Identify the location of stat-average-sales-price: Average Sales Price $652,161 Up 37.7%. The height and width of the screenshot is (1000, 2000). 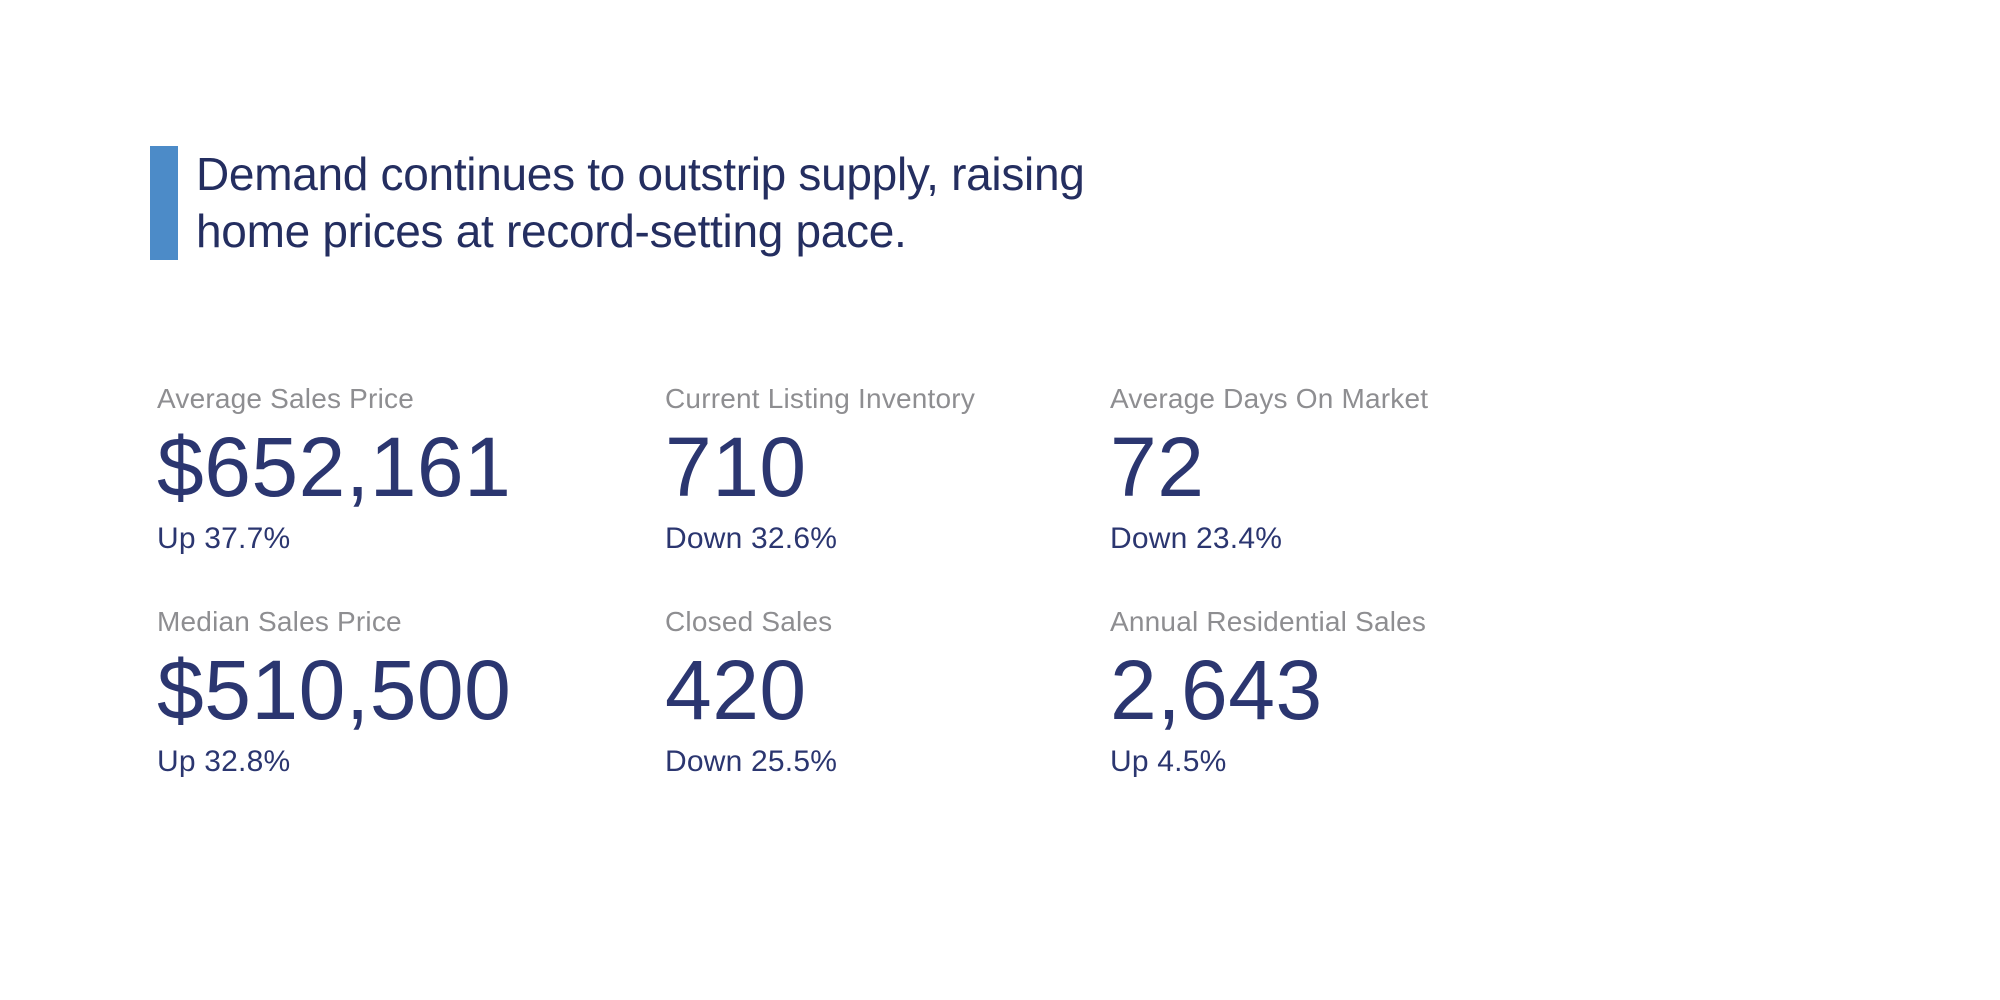
(411, 469).